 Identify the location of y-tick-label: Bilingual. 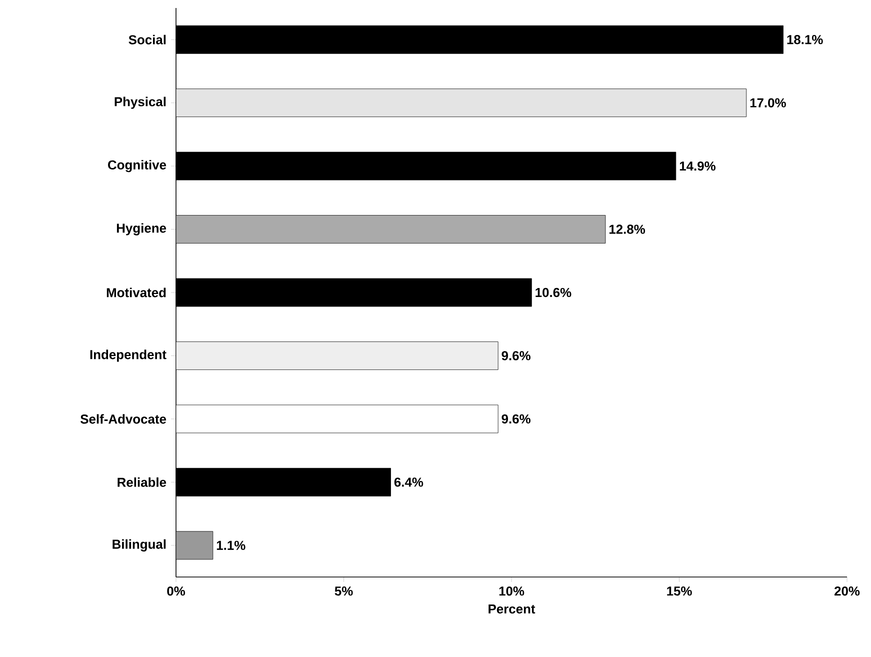
(139, 545).